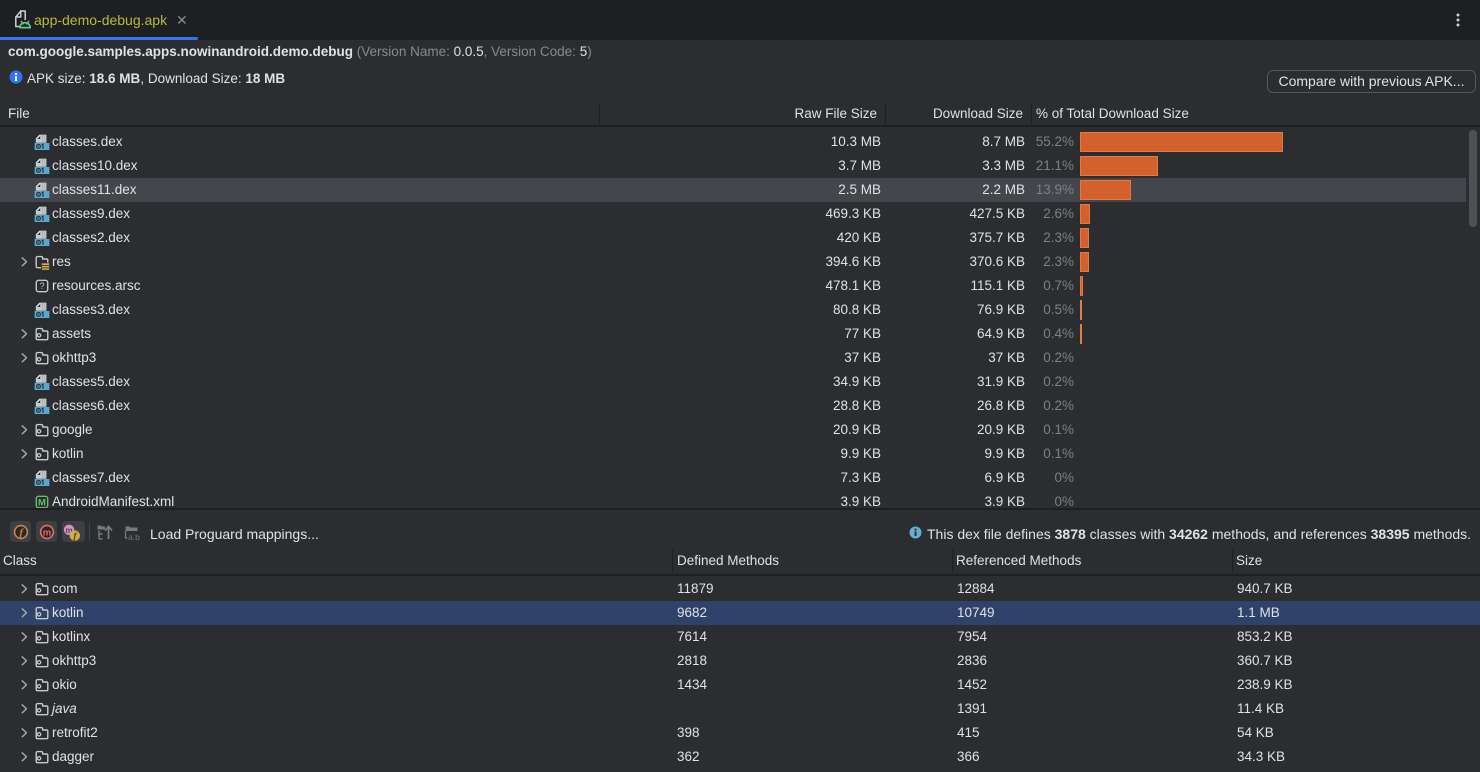  I want to click on svg-text: M, so click(42, 503).